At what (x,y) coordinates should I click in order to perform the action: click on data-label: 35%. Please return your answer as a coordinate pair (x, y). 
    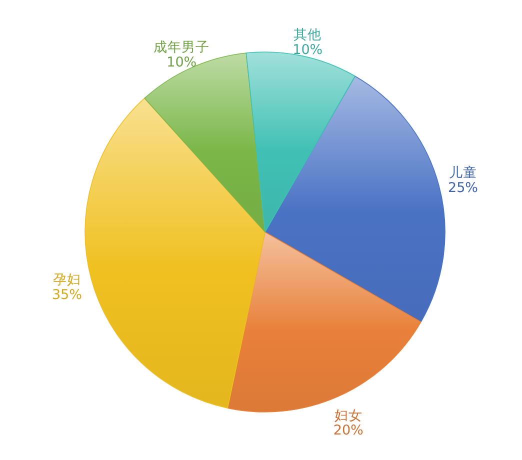
    Looking at the image, I should click on (67, 295).